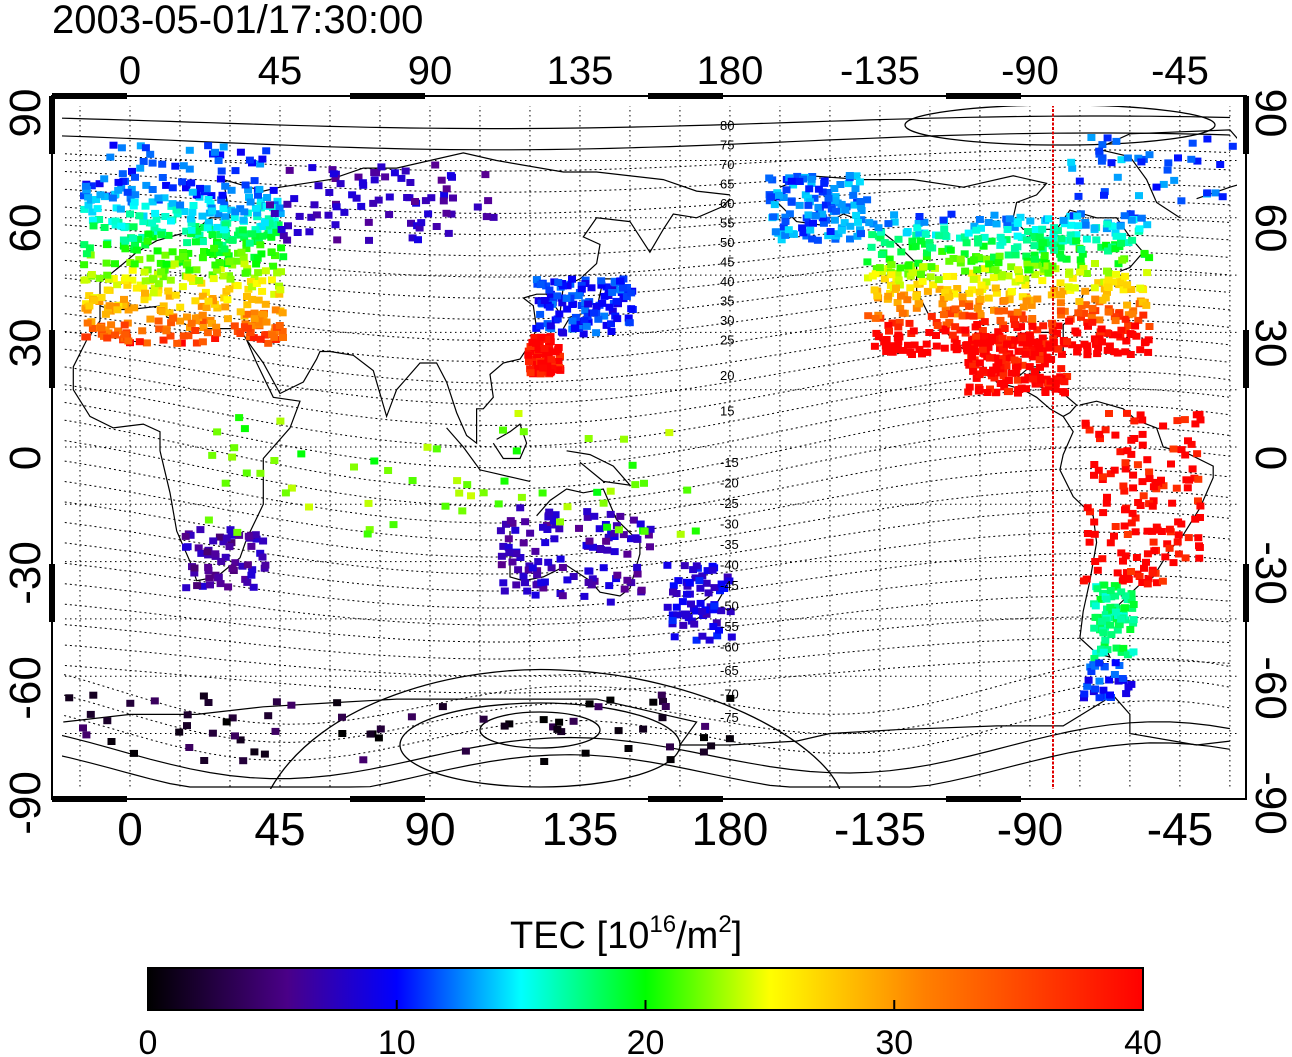 Image resolution: width=1292 pixels, height=1057 pixels. I want to click on lat-tick-label: 30, so click(25, 343).